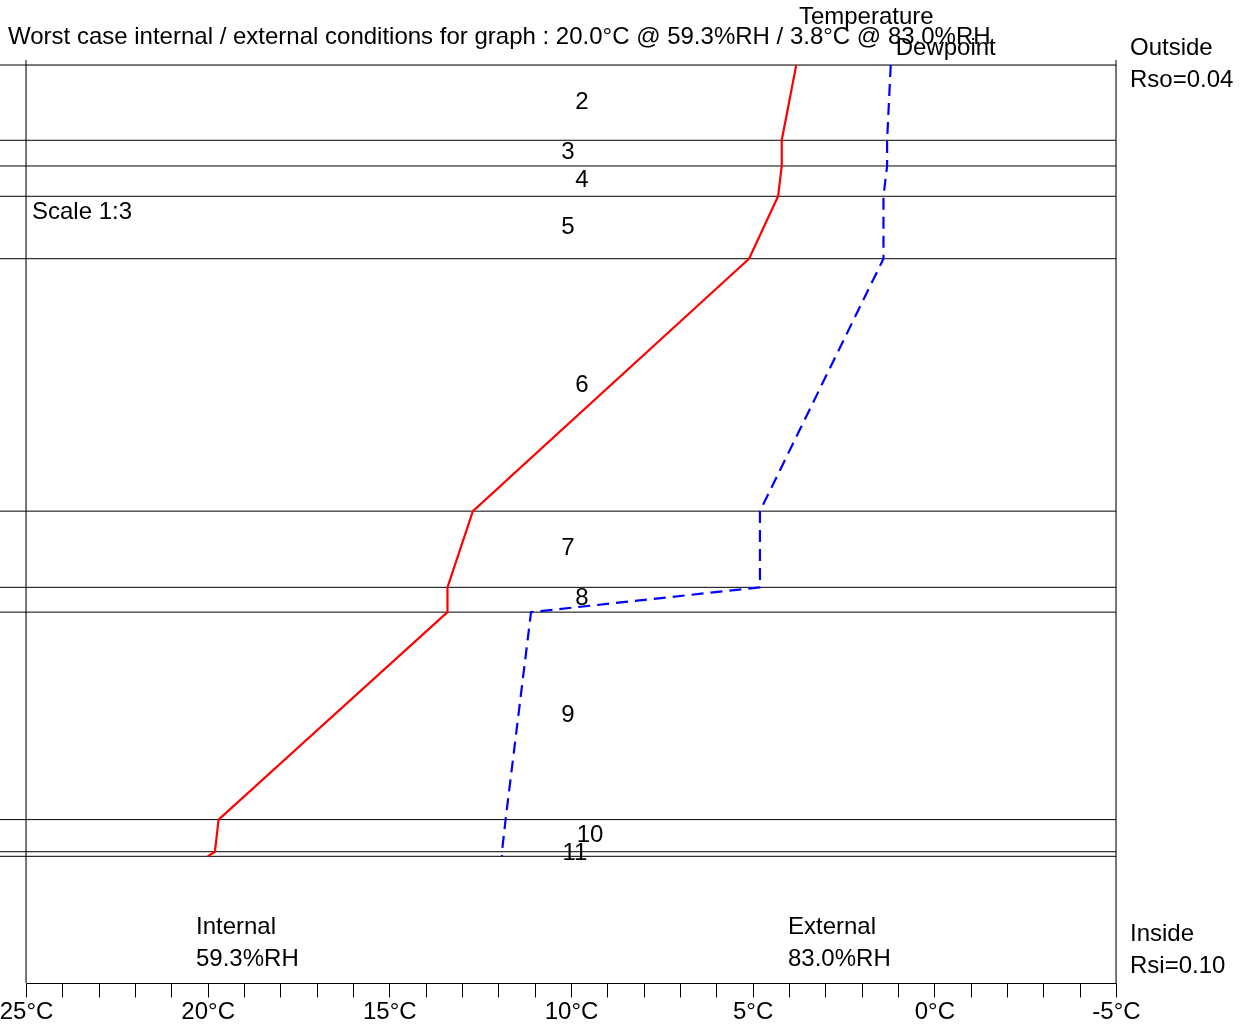 This screenshot has width=1250, height=1029. What do you see at coordinates (582, 596) in the screenshot?
I see `annotation: 8` at bounding box center [582, 596].